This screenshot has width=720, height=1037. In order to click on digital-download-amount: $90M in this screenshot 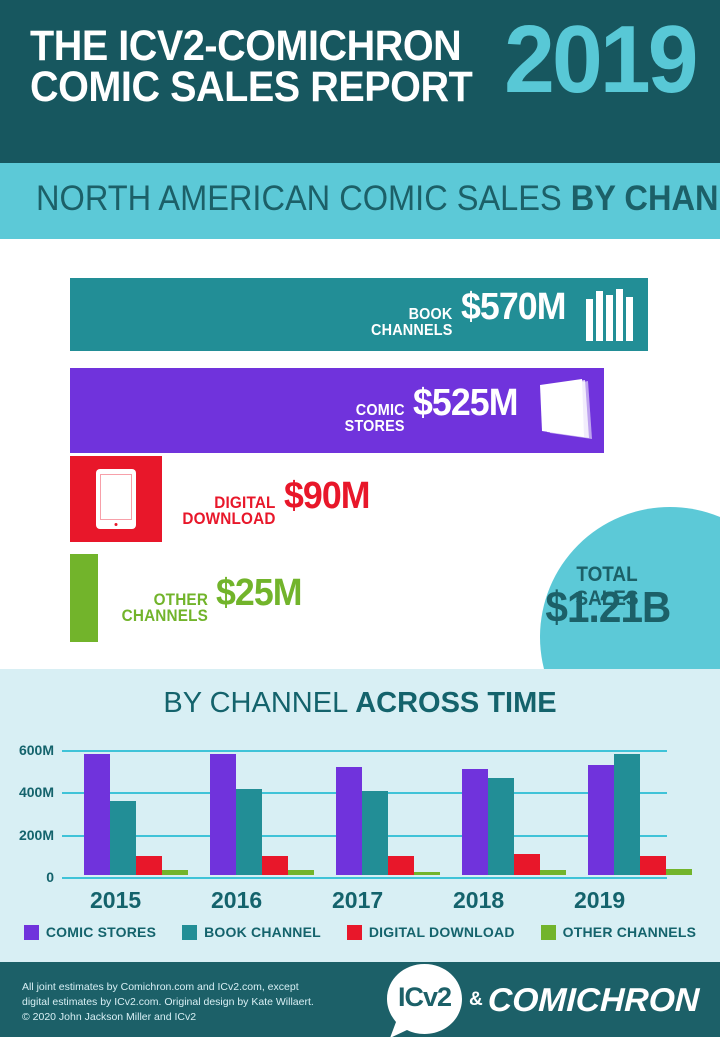, I will do `click(327, 496)`.